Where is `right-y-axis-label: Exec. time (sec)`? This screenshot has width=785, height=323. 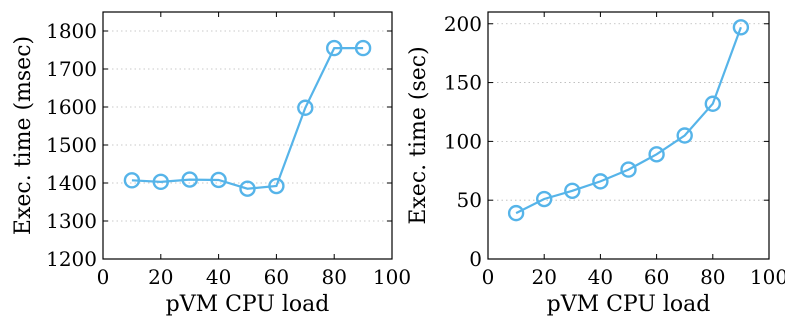
right-y-axis-label: Exec. time (sec) is located at coordinates (418, 135).